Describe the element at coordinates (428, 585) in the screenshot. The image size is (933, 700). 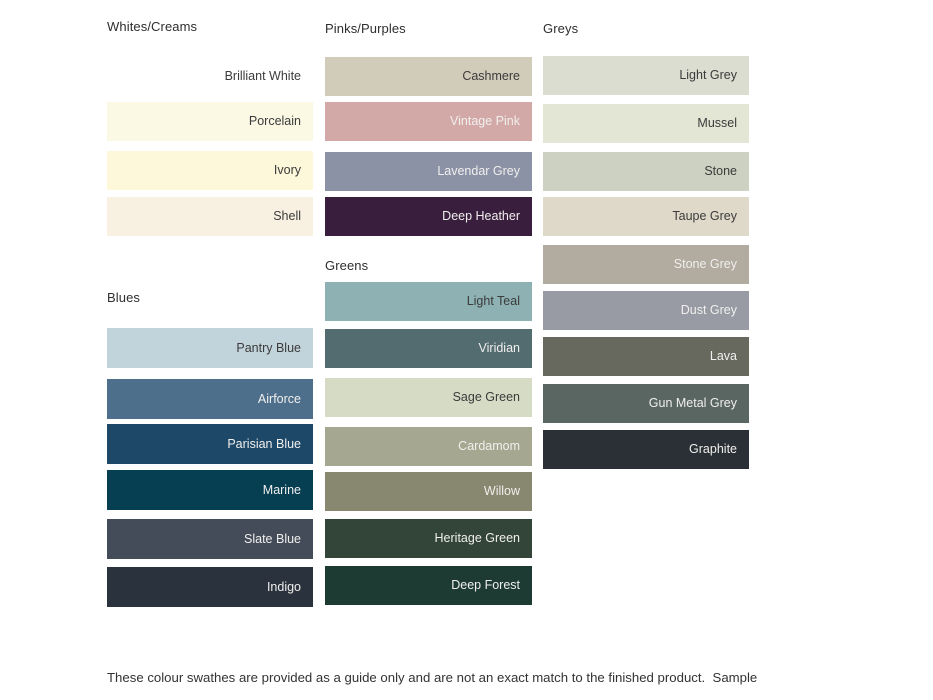
I see `swatch-deep-forest: Deep Forest` at that location.